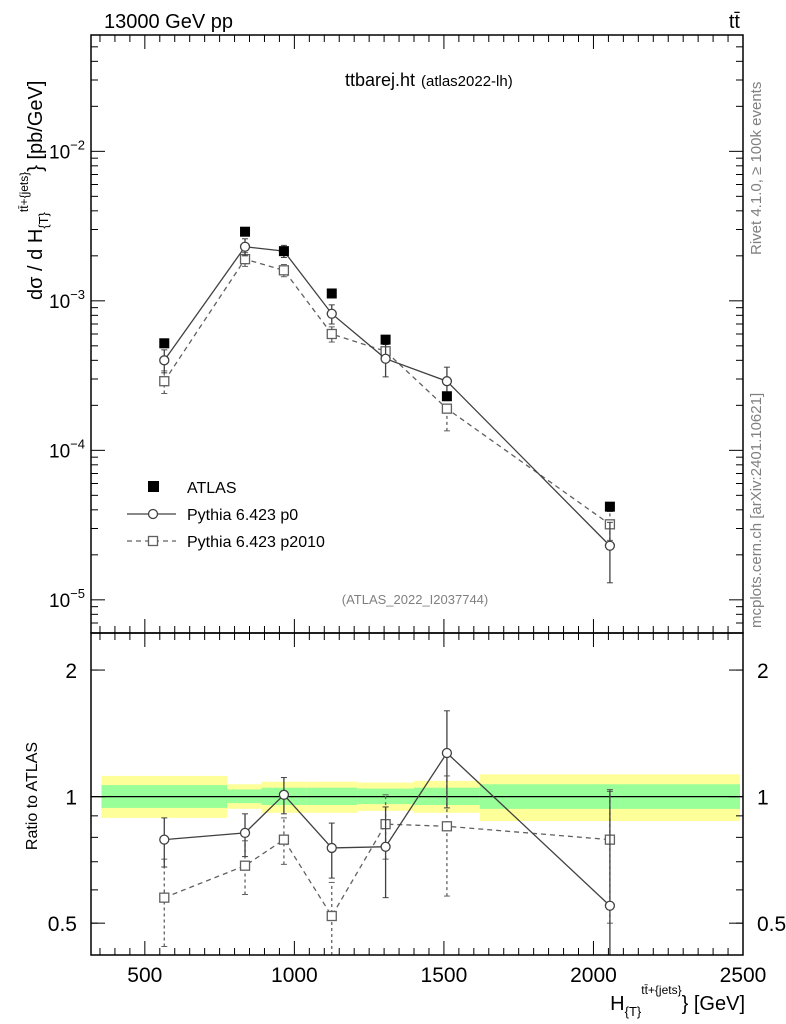 The image size is (786, 1024). I want to click on ratio-x-tick-label: 1500, so click(444, 975).